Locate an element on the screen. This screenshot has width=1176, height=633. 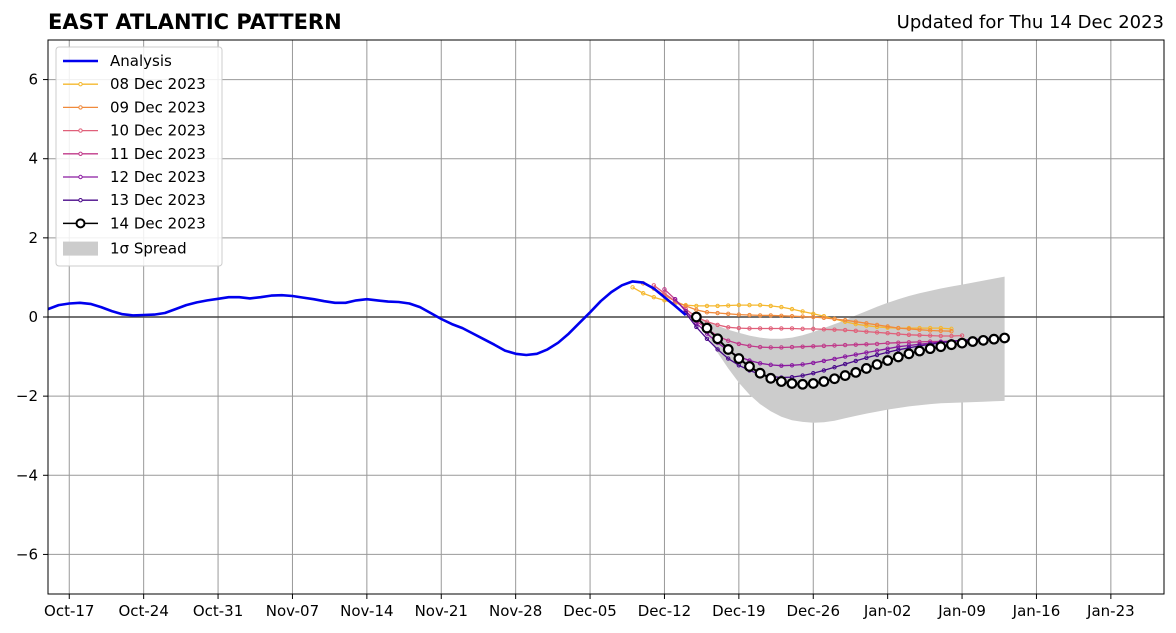
x-tick-label: Dec-26 is located at coordinates (813, 611).